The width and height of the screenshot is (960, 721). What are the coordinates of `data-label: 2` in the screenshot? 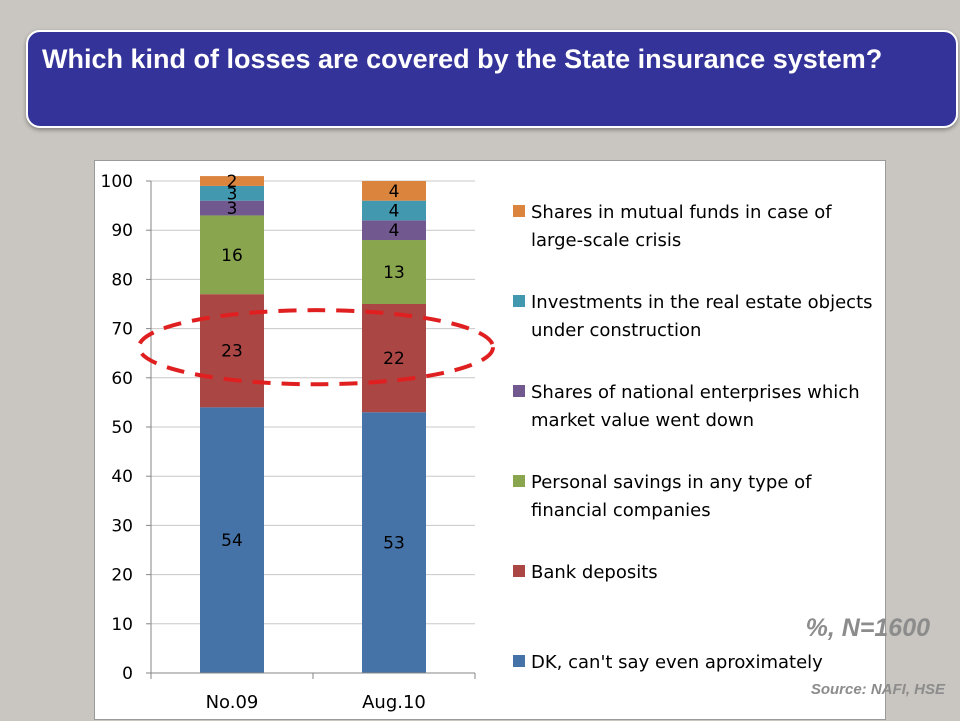 It's located at (232, 182).